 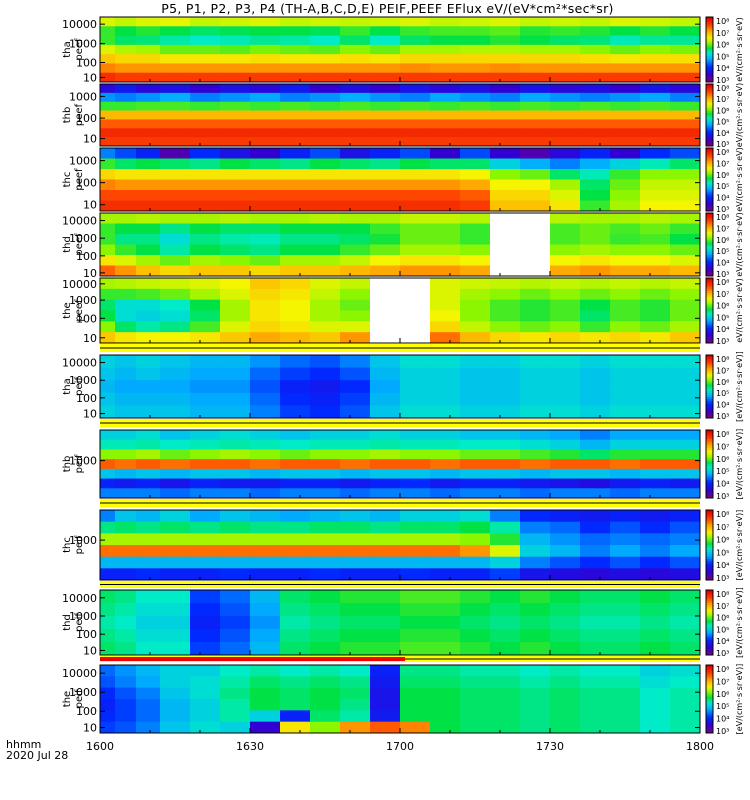 What do you see at coordinates (67, 386) in the screenshot?
I see `panel-label: tha` at bounding box center [67, 386].